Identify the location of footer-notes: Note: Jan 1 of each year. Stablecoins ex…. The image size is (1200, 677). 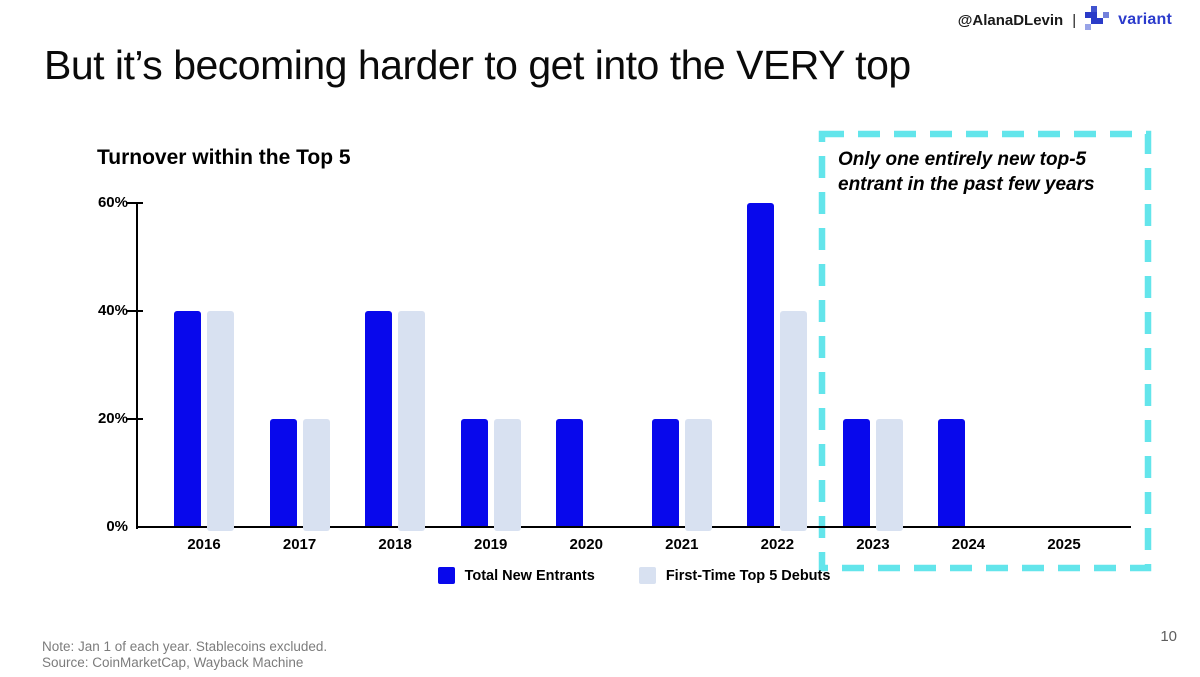
(184, 655).